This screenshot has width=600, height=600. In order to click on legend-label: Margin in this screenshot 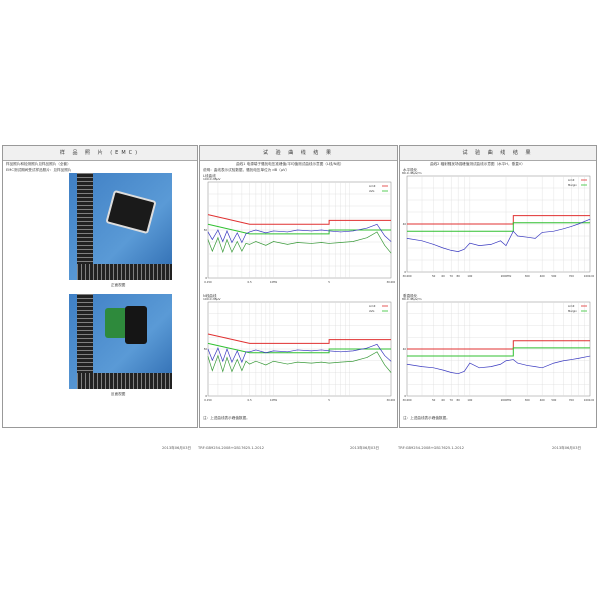, I will do `click(572, 185)`.